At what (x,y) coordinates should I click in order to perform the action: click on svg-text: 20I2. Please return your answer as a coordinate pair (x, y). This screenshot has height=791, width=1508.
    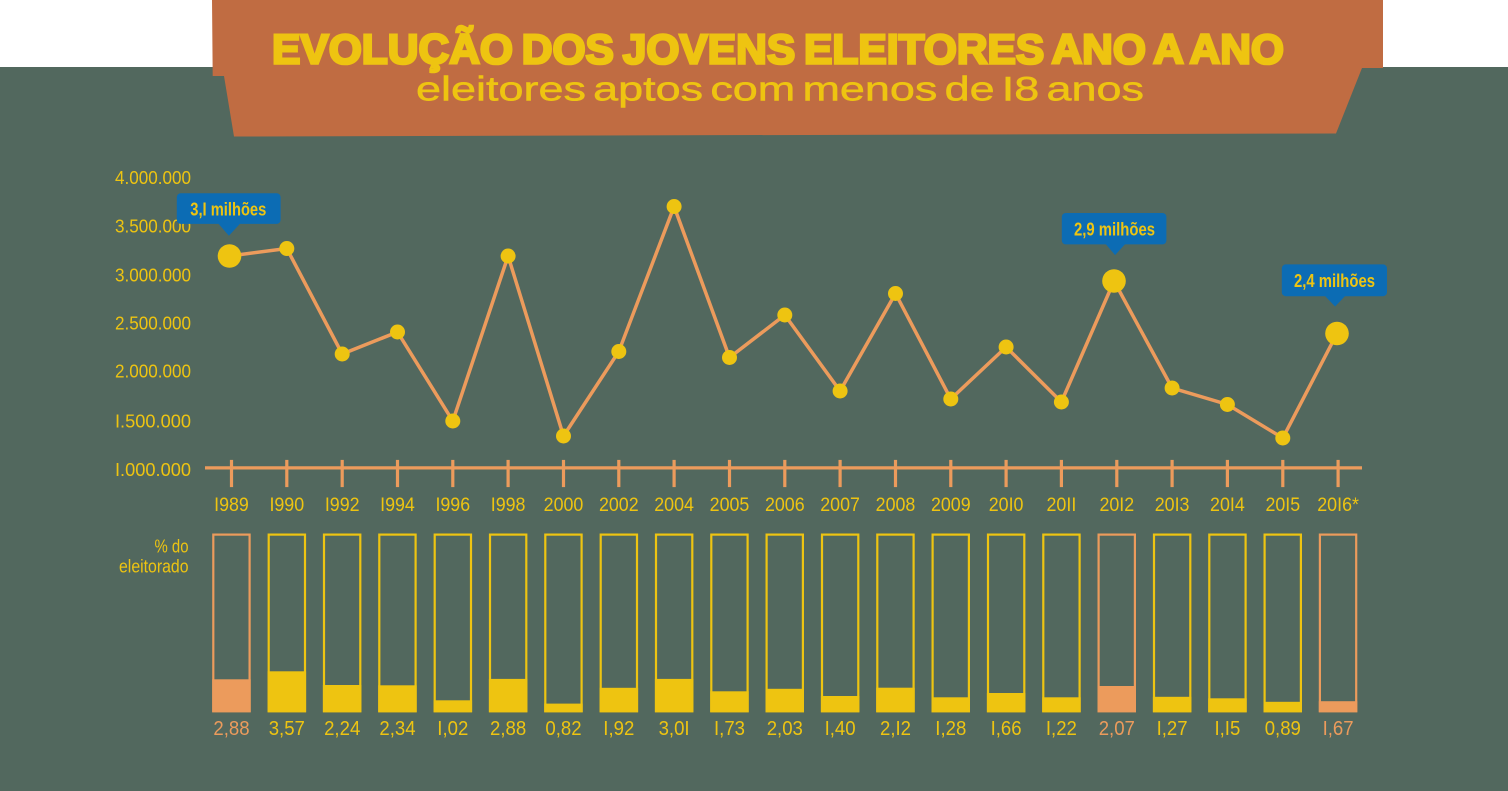
    Looking at the image, I should click on (1116, 505).